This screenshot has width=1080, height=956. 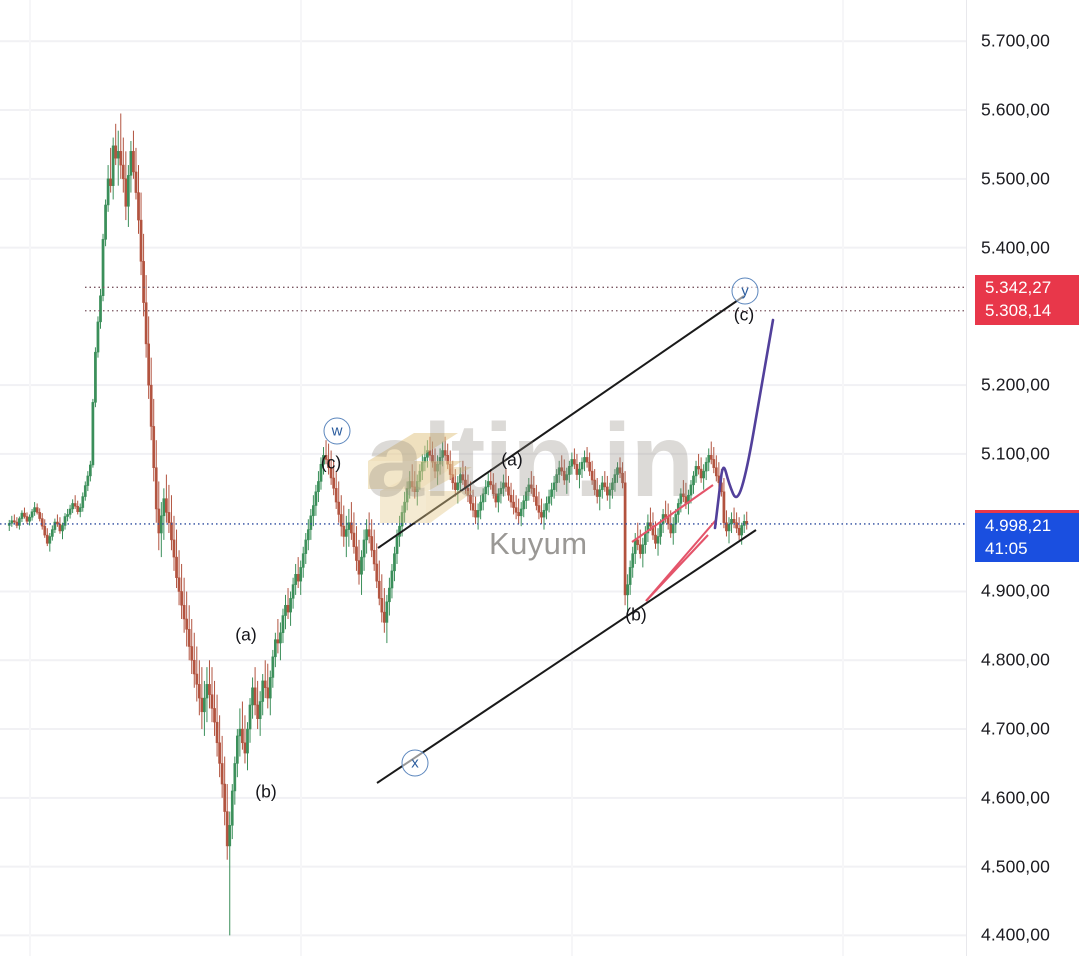 What do you see at coordinates (1015, 659) in the screenshot?
I see `price-axis-tick: 4.800,00` at bounding box center [1015, 659].